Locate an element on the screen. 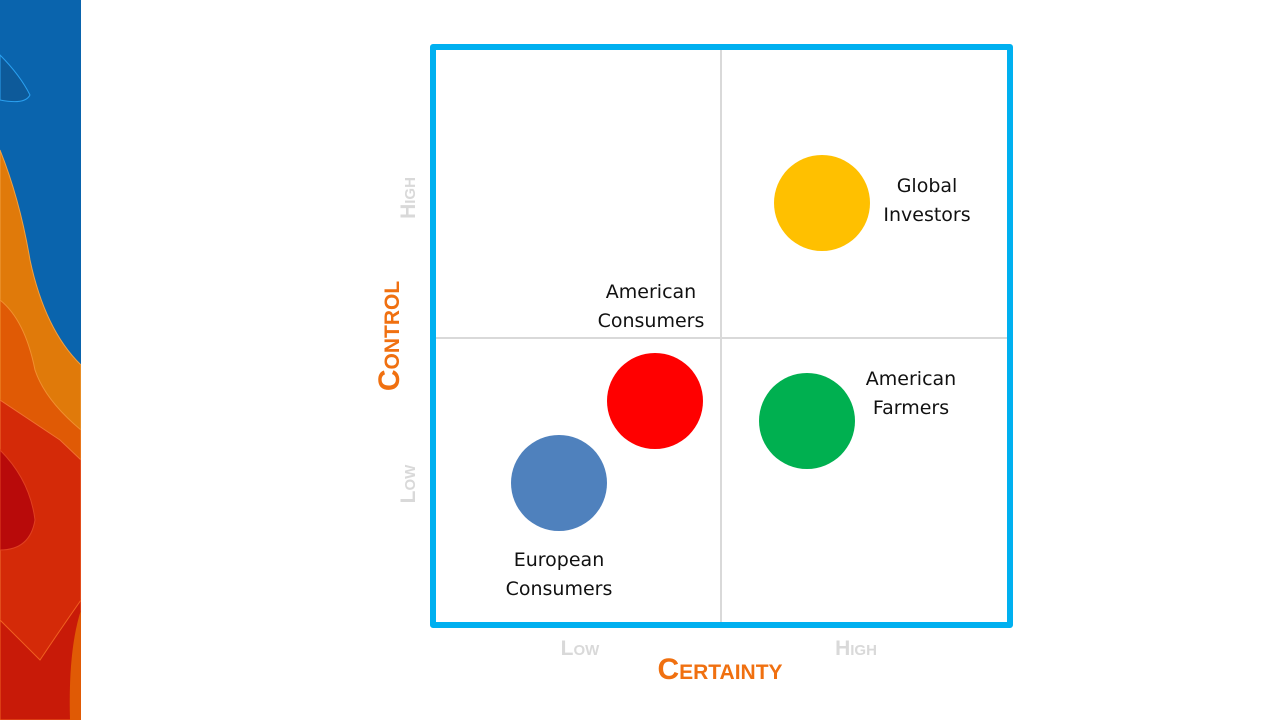  x-axis-high: High is located at coordinates (856, 648).